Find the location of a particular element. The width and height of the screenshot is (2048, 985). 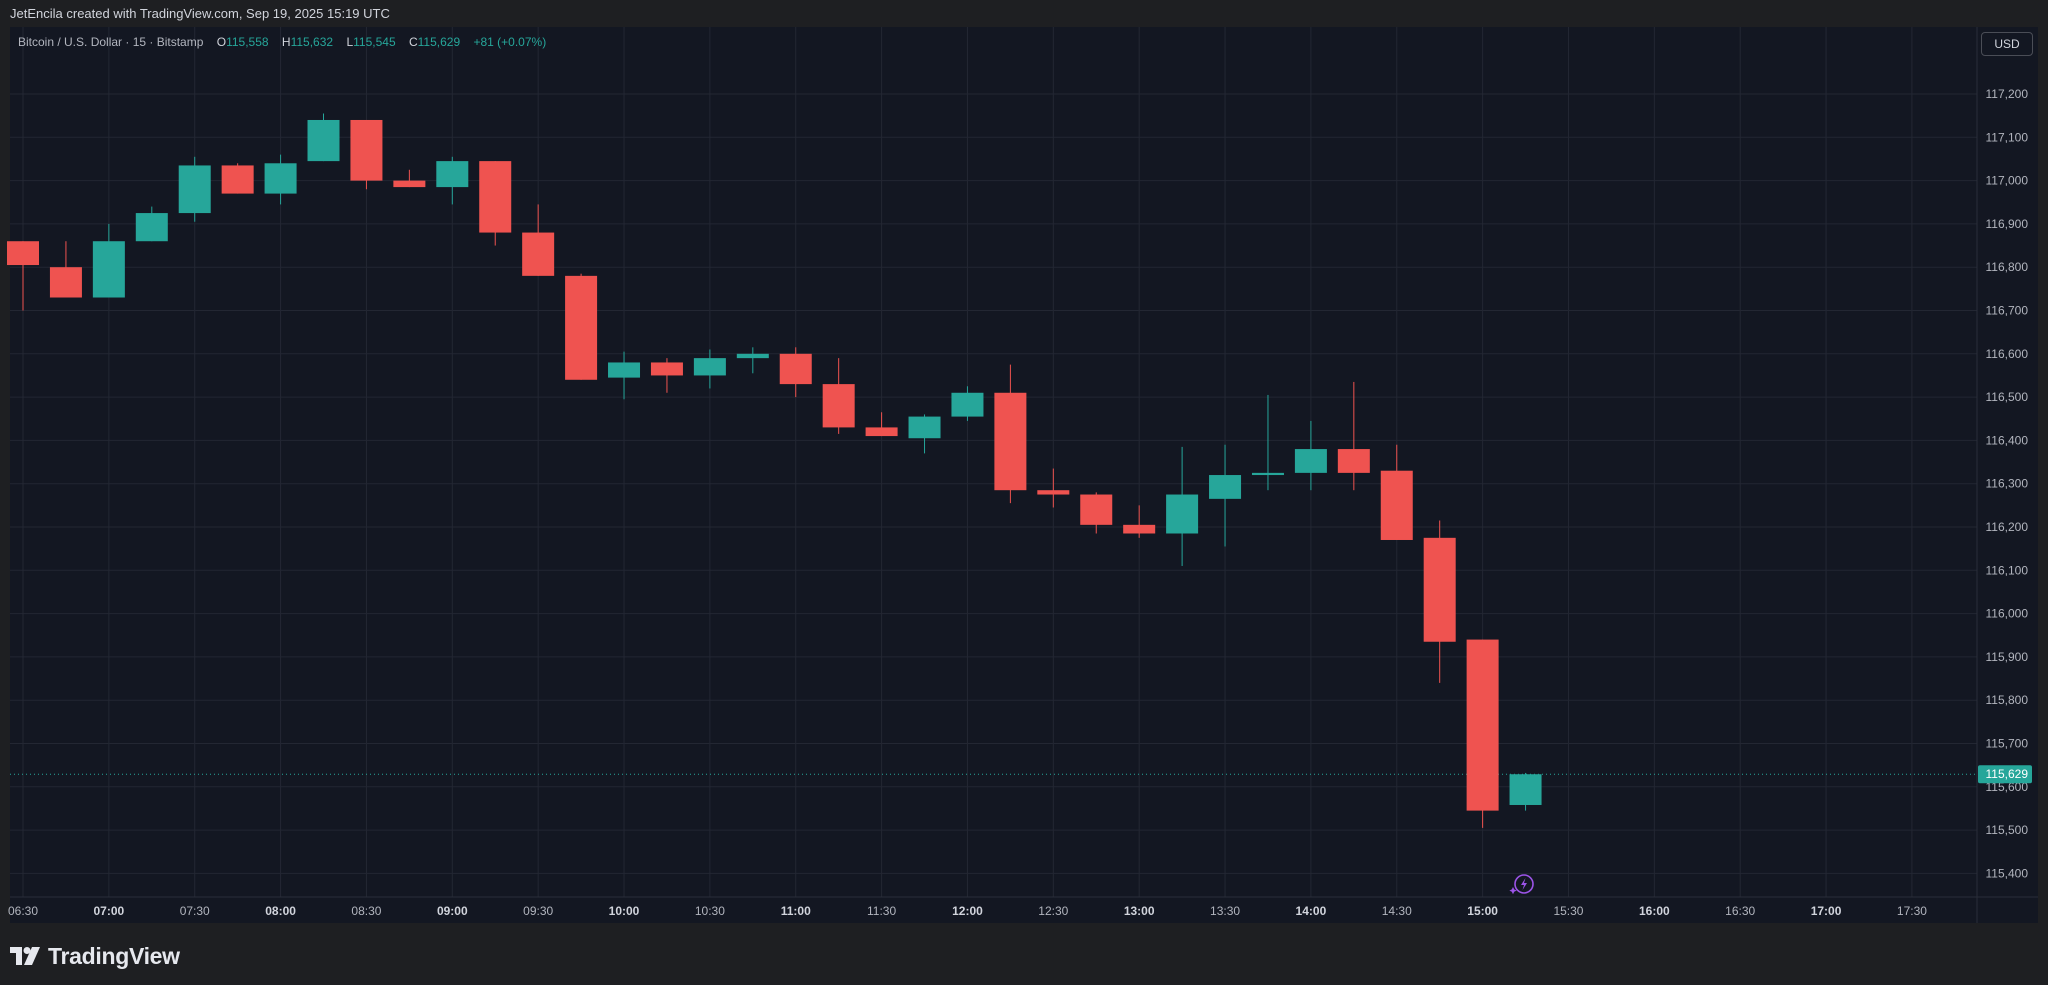

time-tick-label: 17:00 is located at coordinates (1826, 911).